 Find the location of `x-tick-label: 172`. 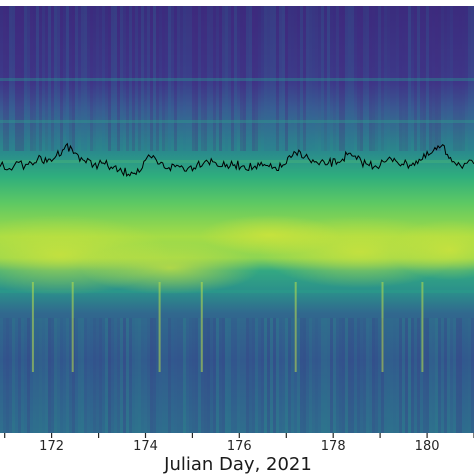

x-tick-label: 172 is located at coordinates (51, 446).